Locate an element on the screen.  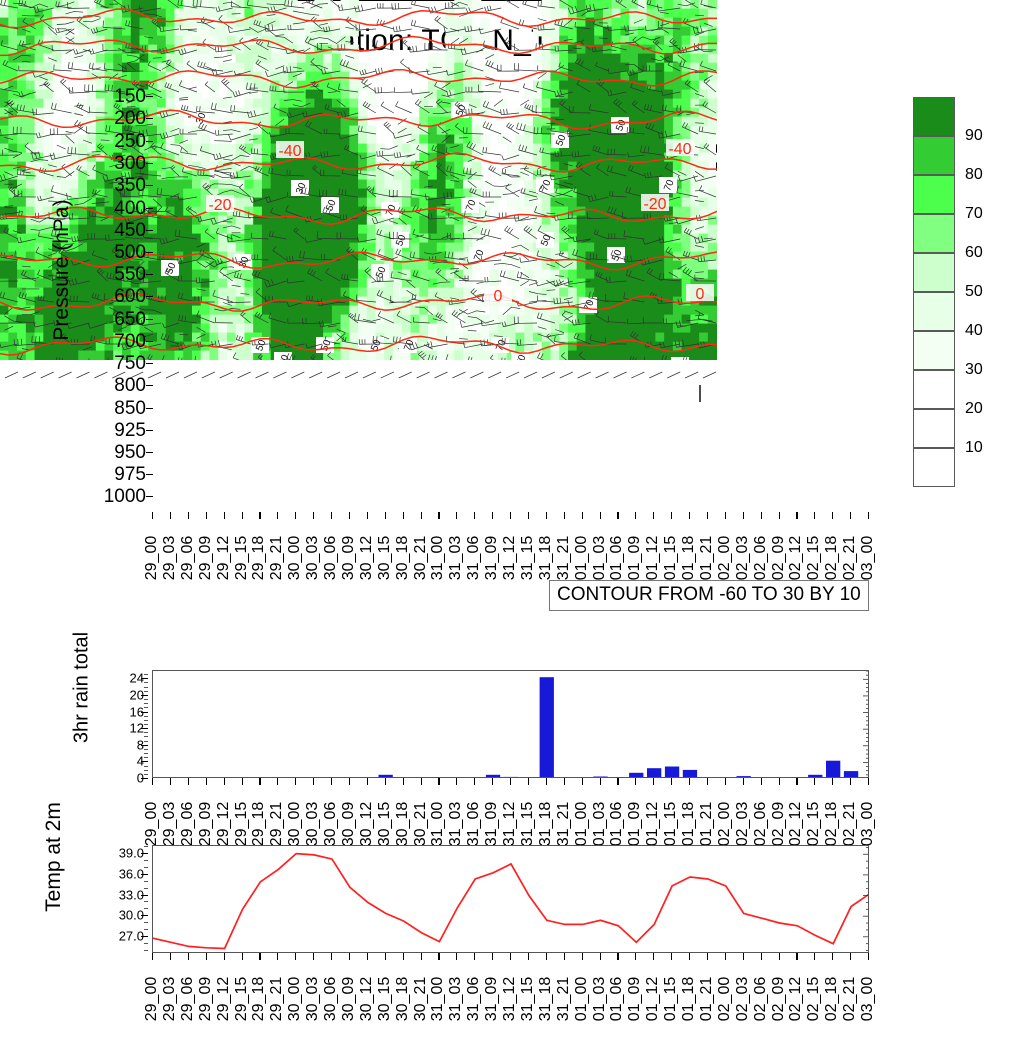
temp-canvas is located at coordinates (511, 899).